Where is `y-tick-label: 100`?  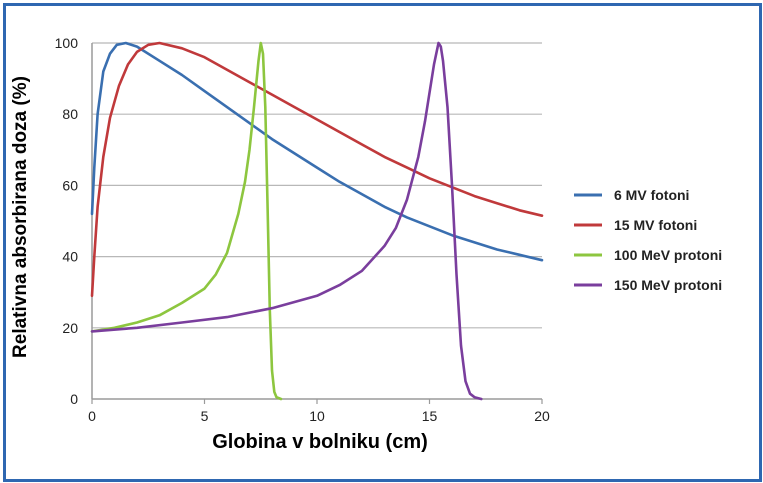
y-tick-label: 100 is located at coordinates (67, 43).